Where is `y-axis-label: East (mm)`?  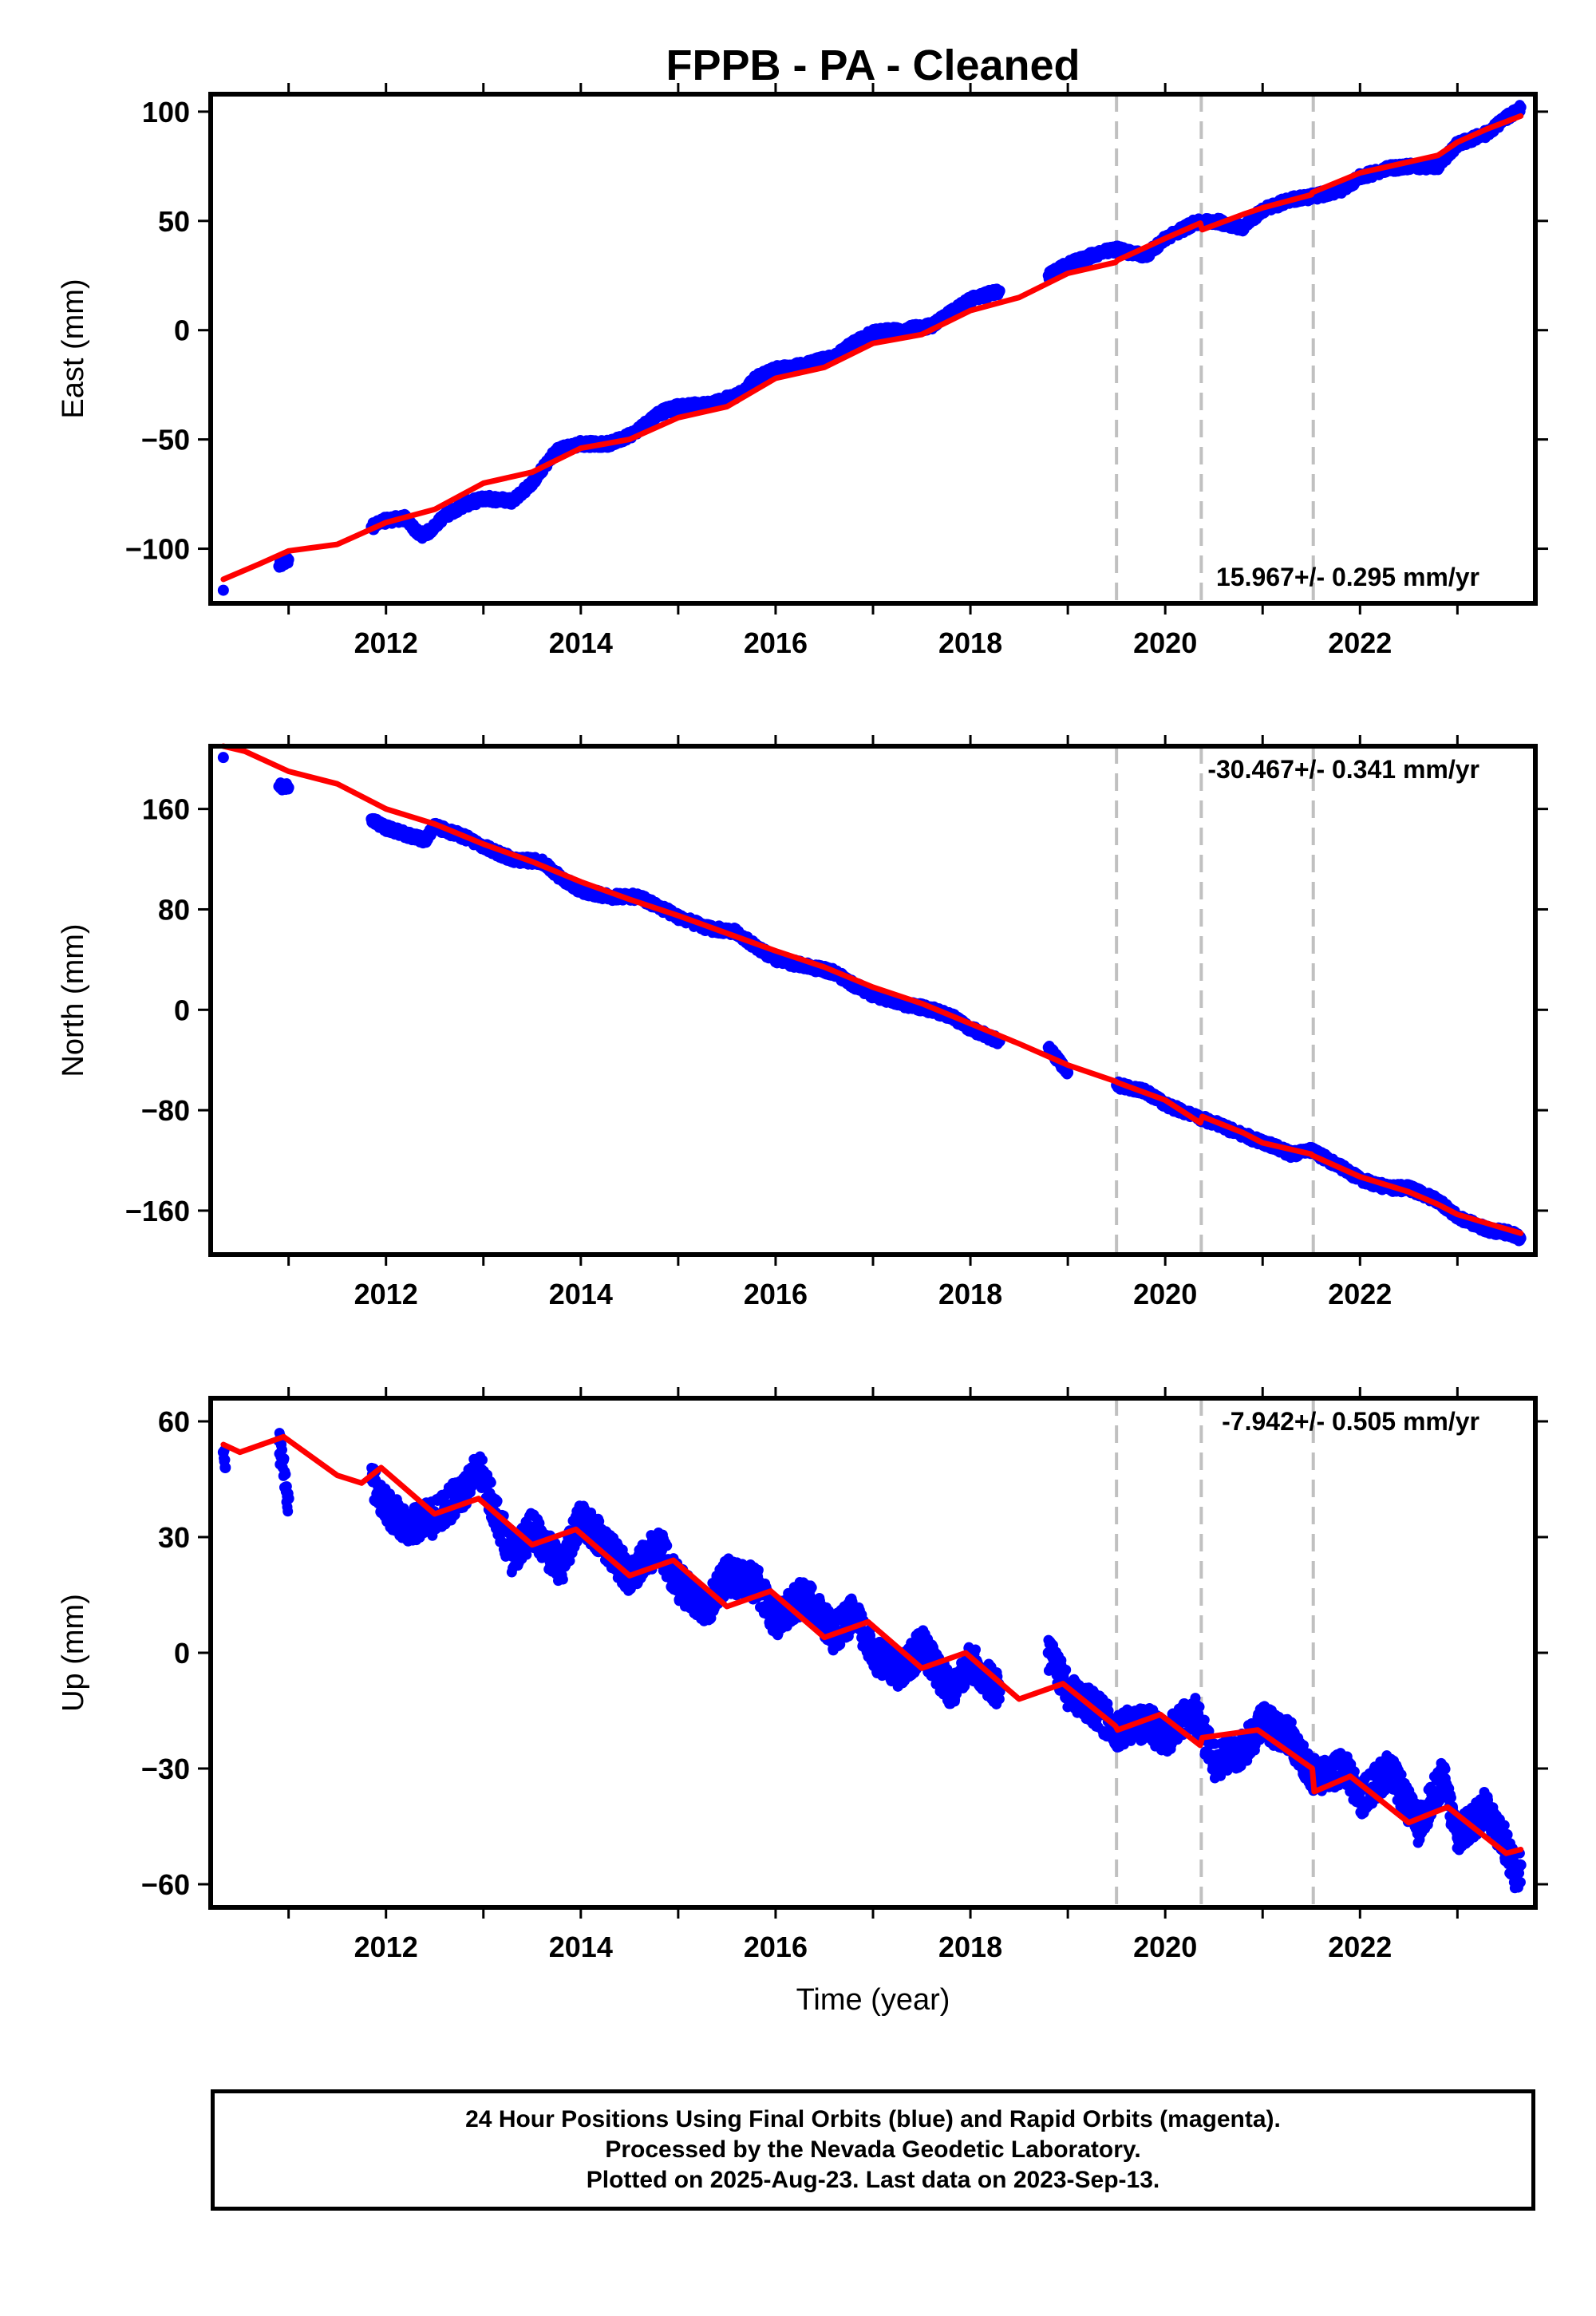 y-axis-label: East (mm) is located at coordinates (73, 348).